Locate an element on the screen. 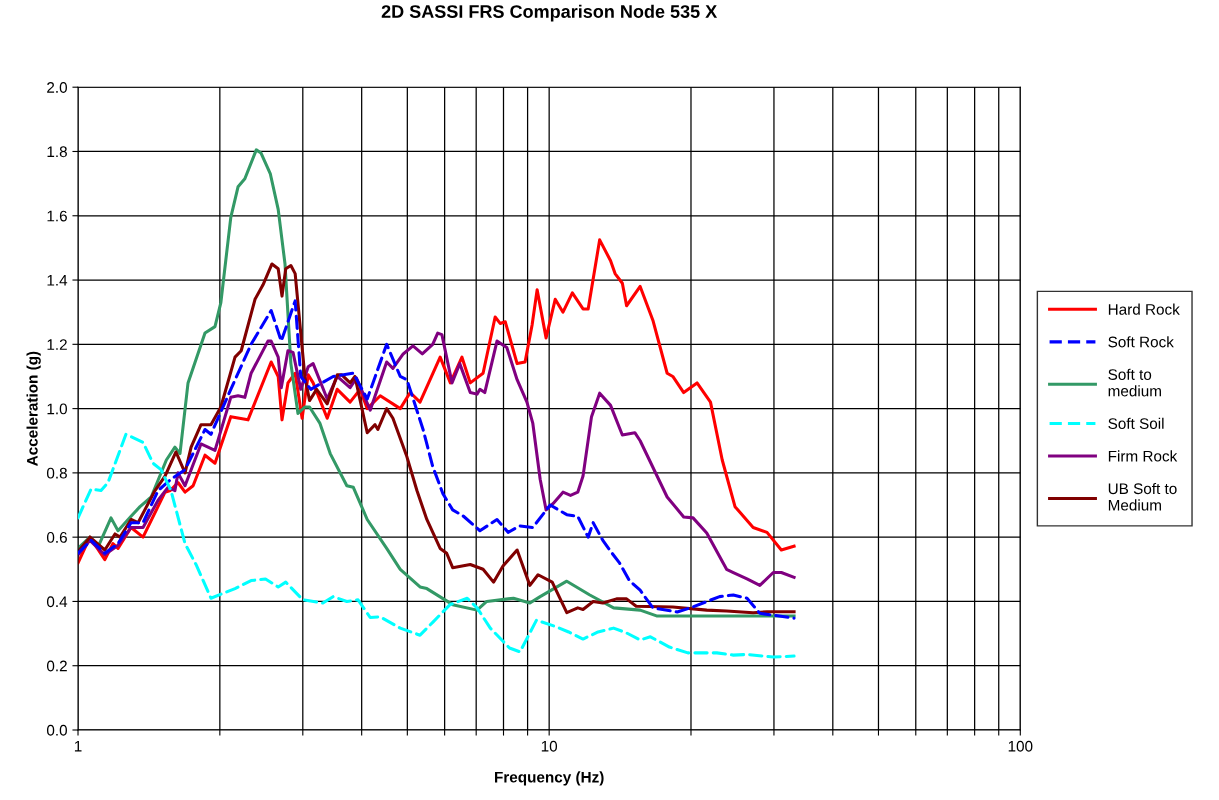 Image resolution: width=1219 pixels, height=800 pixels. y-tick-label: 1.4 is located at coordinates (57, 280).